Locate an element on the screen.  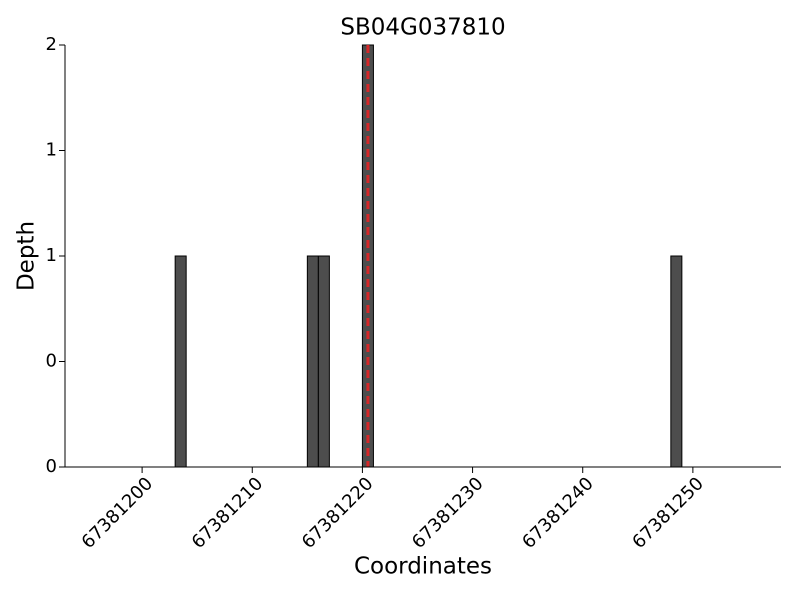
y-tick-label: 2 is located at coordinates (51, 44).